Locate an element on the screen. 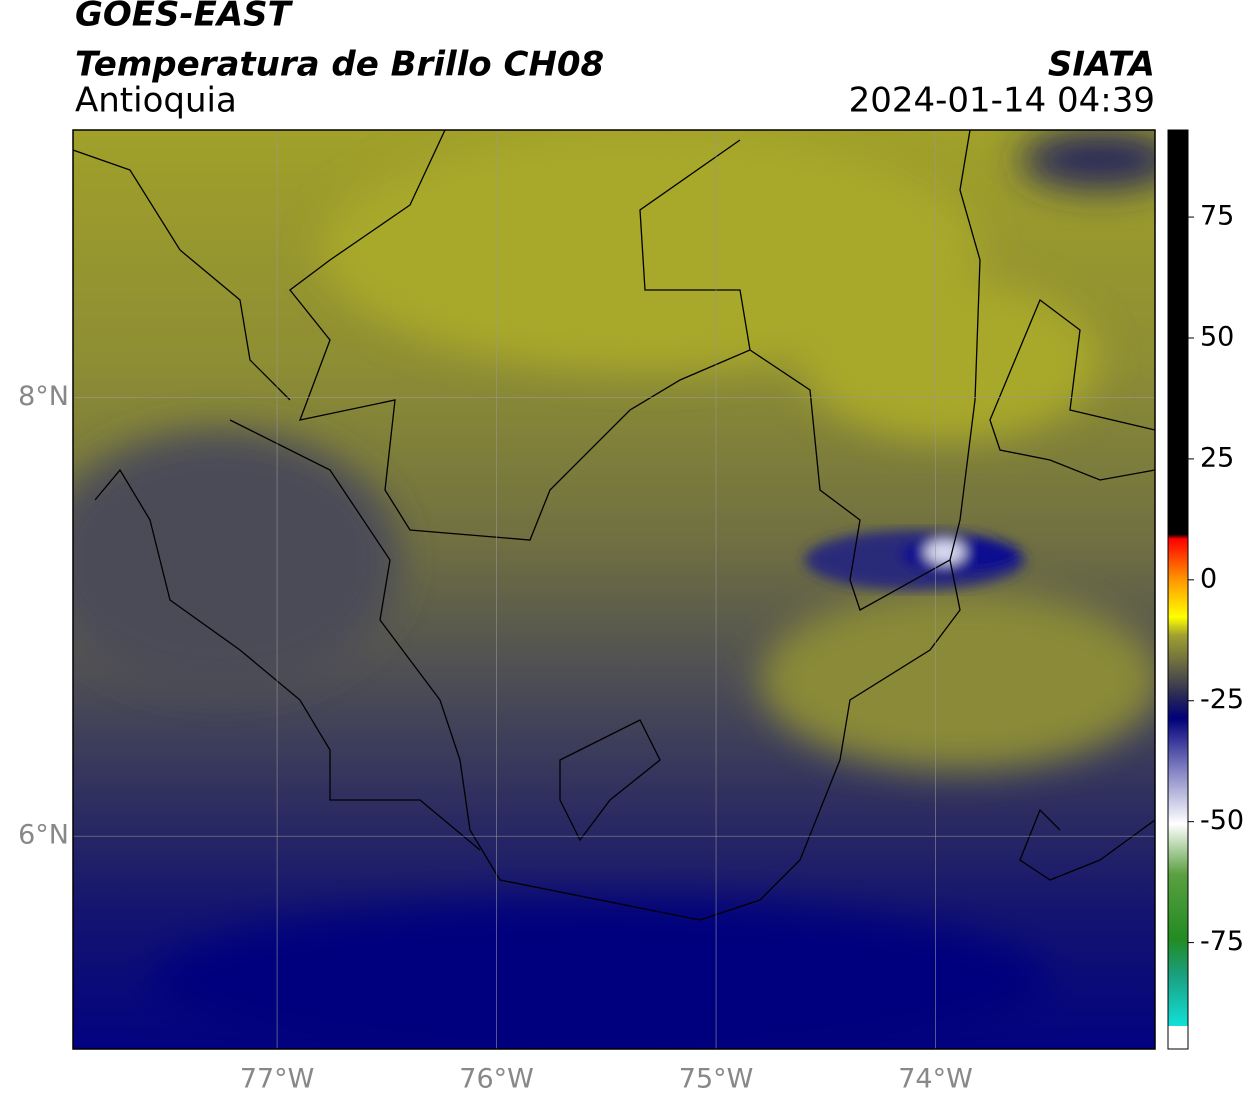  lat-tick-label: 8°N is located at coordinates (43, 396).